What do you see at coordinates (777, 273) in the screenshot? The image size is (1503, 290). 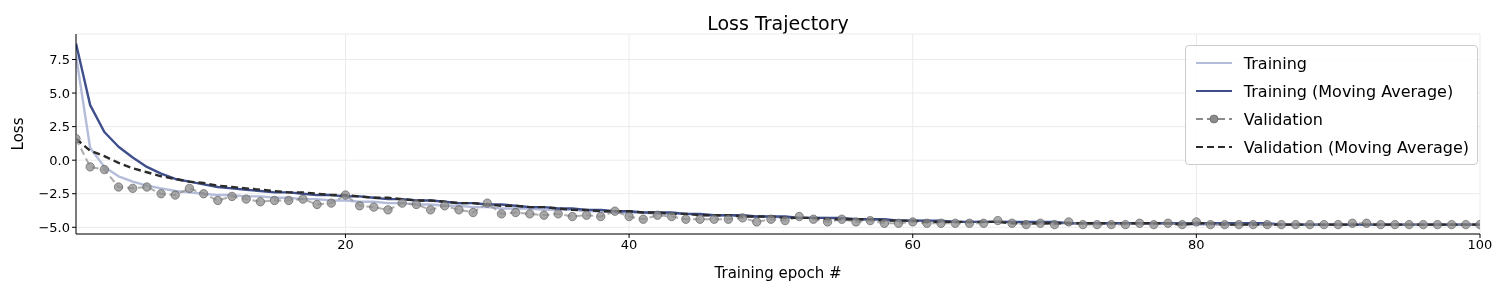 I see `x-axis-title: Training epoch #` at bounding box center [777, 273].